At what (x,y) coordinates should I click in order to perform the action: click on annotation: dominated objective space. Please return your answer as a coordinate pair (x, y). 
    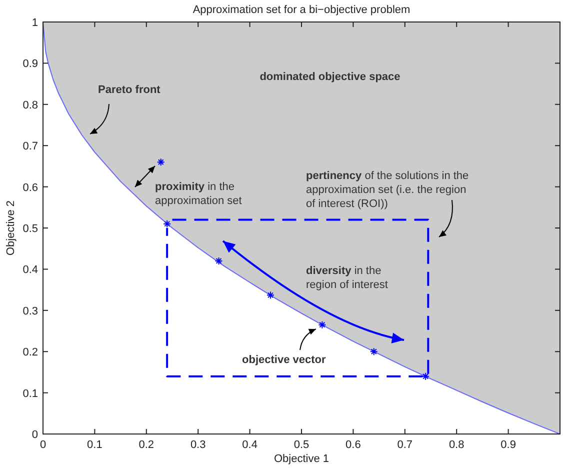
    Looking at the image, I should click on (330, 77).